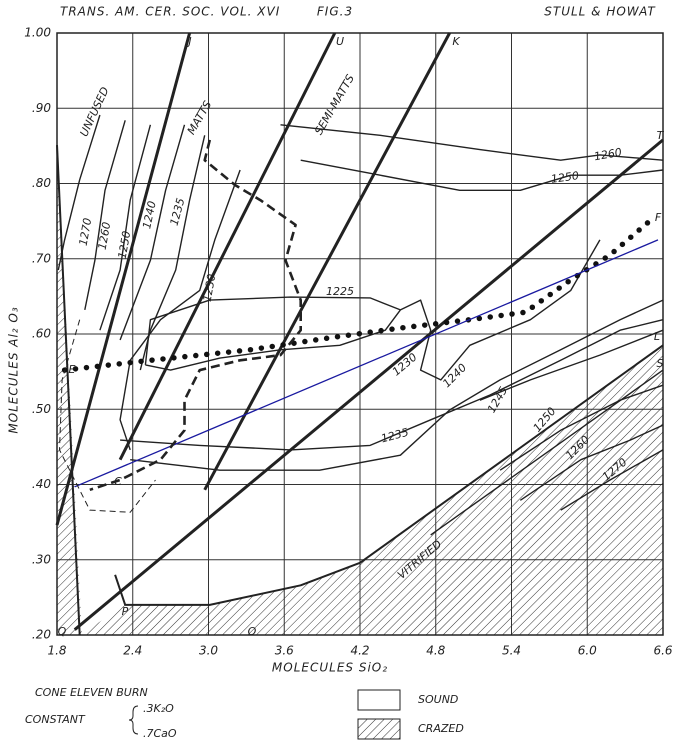 The image size is (684, 754). Describe the element at coordinates (41, 183) in the screenshot. I see `y-tick-label: .80` at that location.